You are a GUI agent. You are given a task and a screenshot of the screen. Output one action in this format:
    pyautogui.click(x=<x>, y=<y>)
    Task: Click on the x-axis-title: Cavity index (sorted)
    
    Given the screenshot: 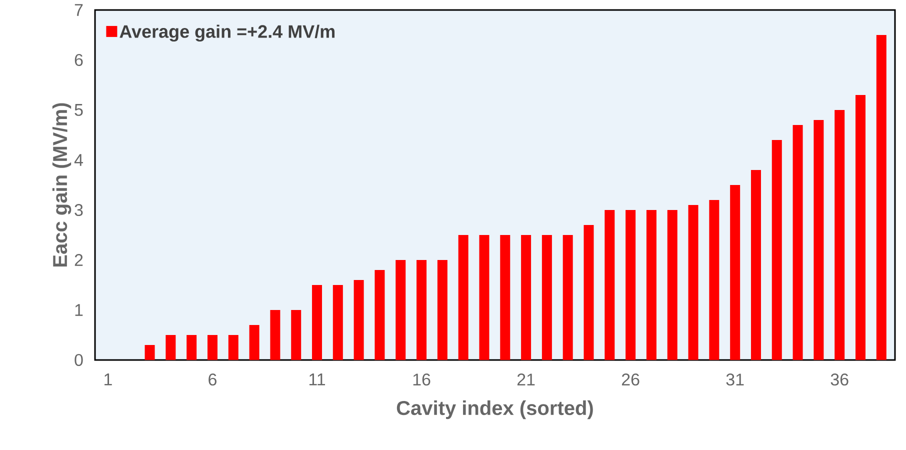 What is the action you would take?
    pyautogui.click(x=494, y=410)
    